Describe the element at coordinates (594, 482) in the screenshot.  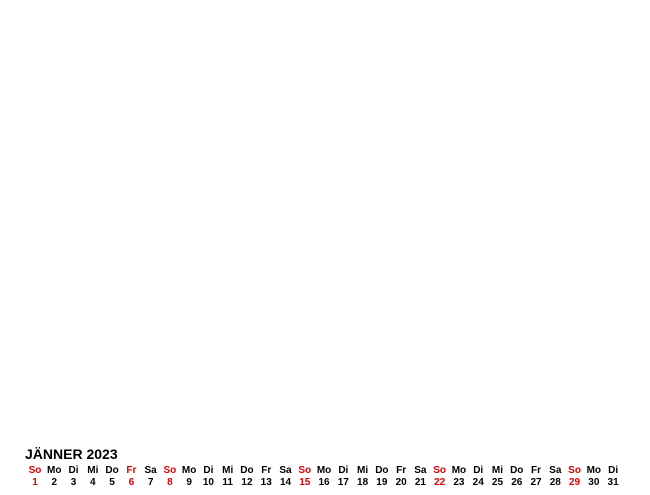
I see `day-number: 30` at that location.